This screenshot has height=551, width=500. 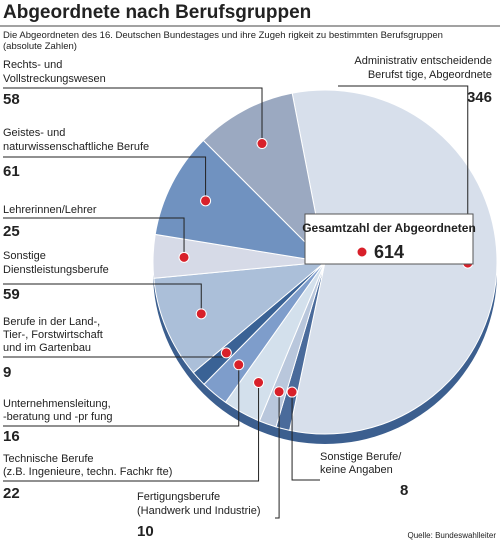 What do you see at coordinates (452, 535) in the screenshot?
I see `source: Quelle: Bundeswahlleiter` at bounding box center [452, 535].